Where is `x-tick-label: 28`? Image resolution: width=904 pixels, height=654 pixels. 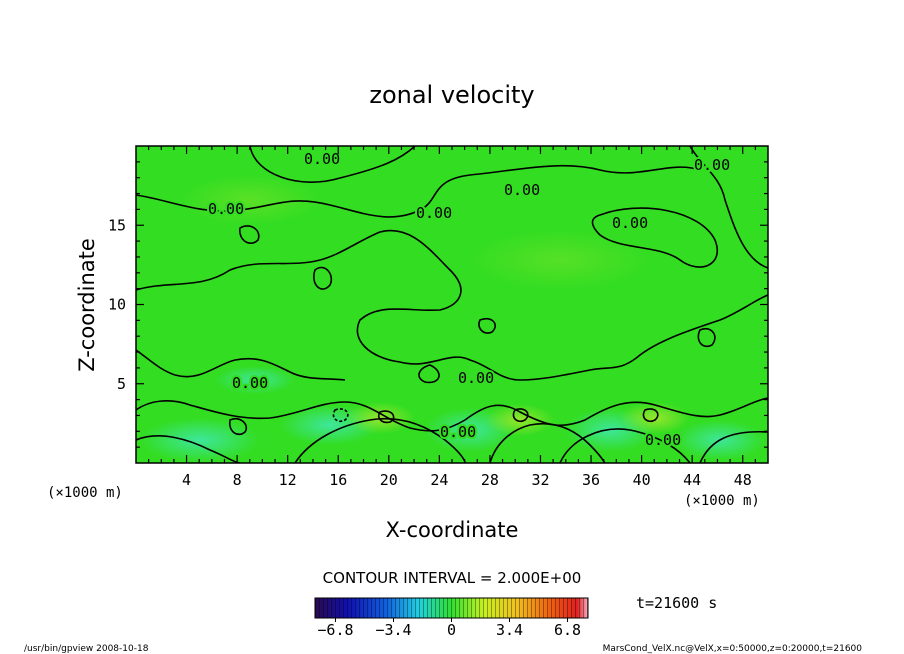 x-tick-label: 28 is located at coordinates (490, 480).